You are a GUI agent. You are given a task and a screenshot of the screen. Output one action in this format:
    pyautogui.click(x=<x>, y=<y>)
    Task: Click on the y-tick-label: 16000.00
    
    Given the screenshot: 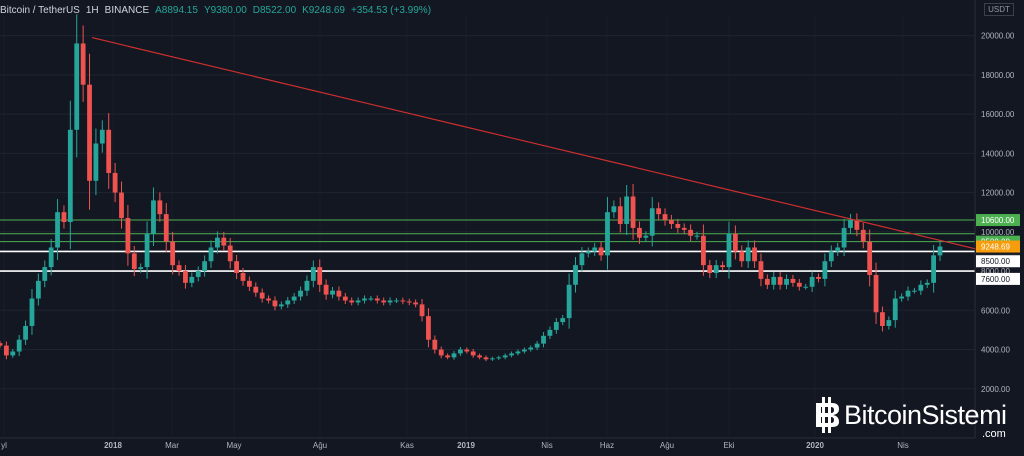 What is the action you would take?
    pyautogui.click(x=998, y=114)
    